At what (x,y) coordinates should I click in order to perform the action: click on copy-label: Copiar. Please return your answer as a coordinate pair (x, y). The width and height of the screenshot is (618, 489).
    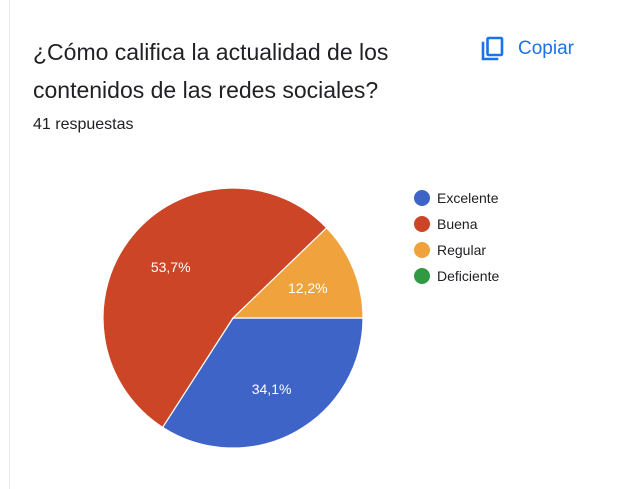
    Looking at the image, I should click on (546, 48).